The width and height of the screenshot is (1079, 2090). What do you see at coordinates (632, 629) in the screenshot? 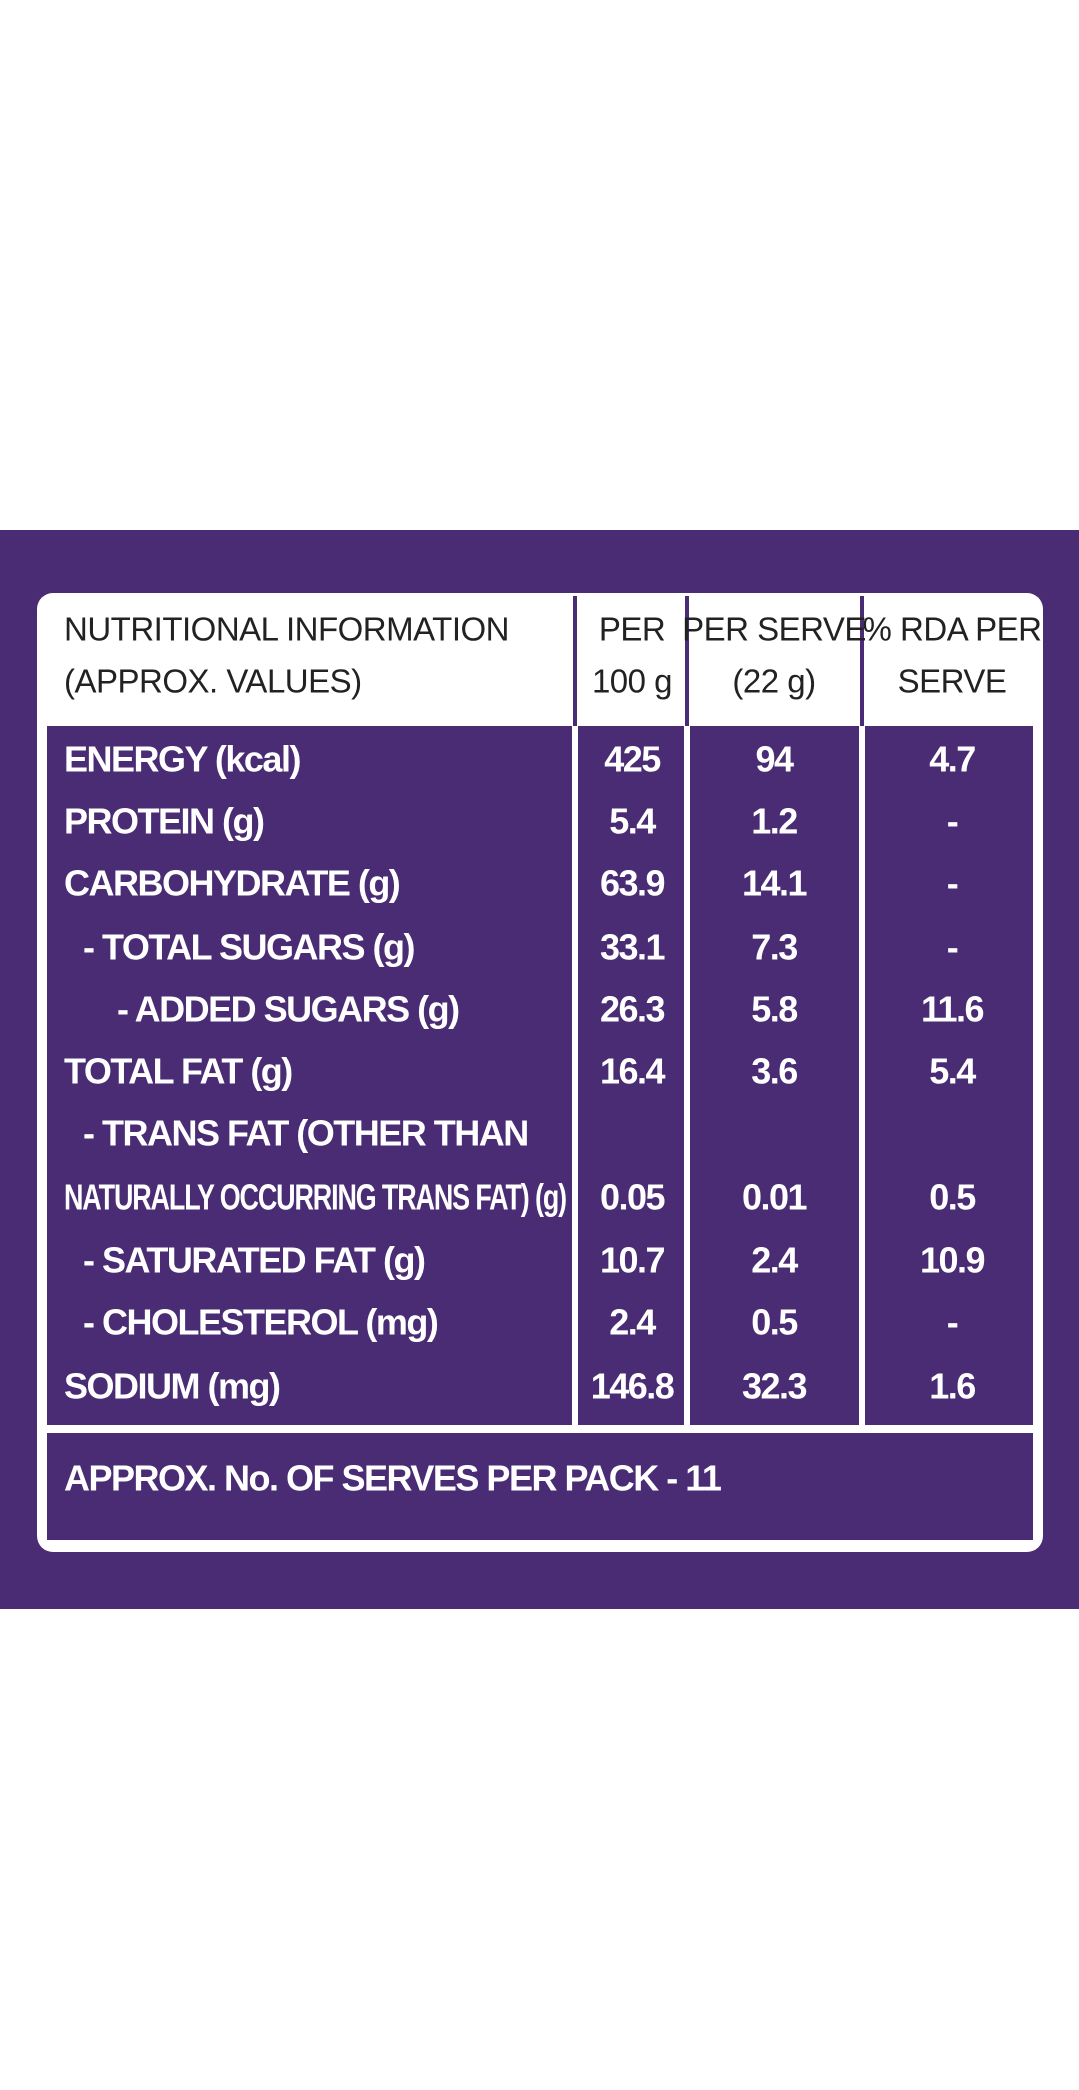
I see `column-header: PER` at bounding box center [632, 629].